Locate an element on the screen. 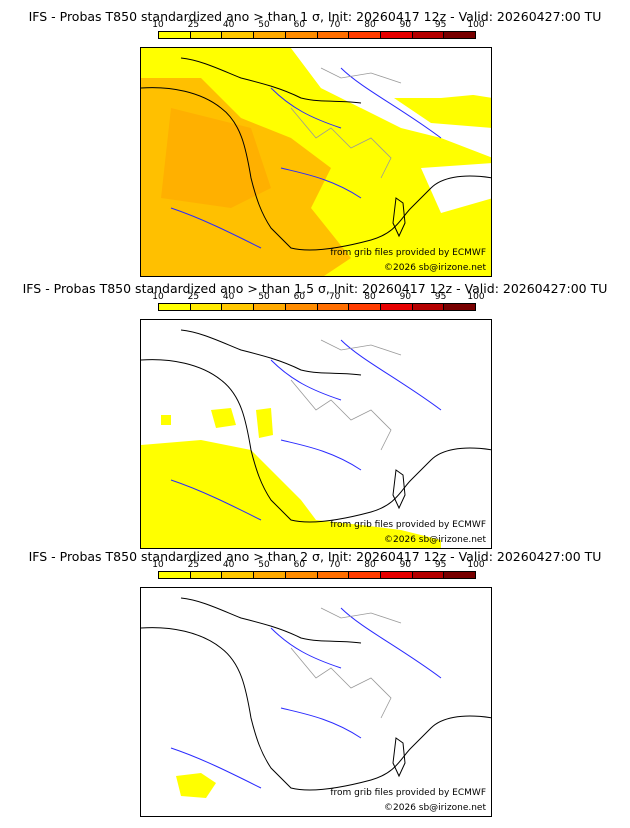 This screenshot has width=630, height=828. prob-area-low is located at coordinates (291, 494).